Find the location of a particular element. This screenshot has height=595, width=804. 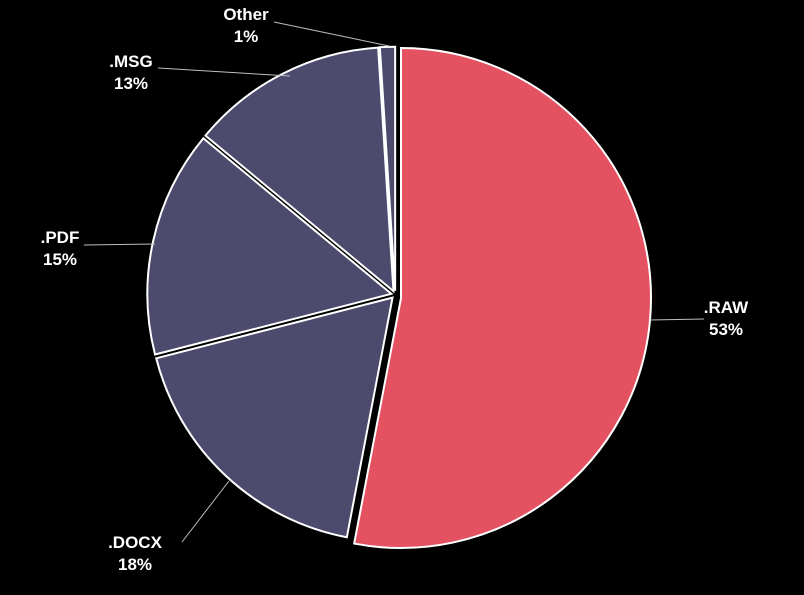

leader-line-raw is located at coordinates (677, 319).